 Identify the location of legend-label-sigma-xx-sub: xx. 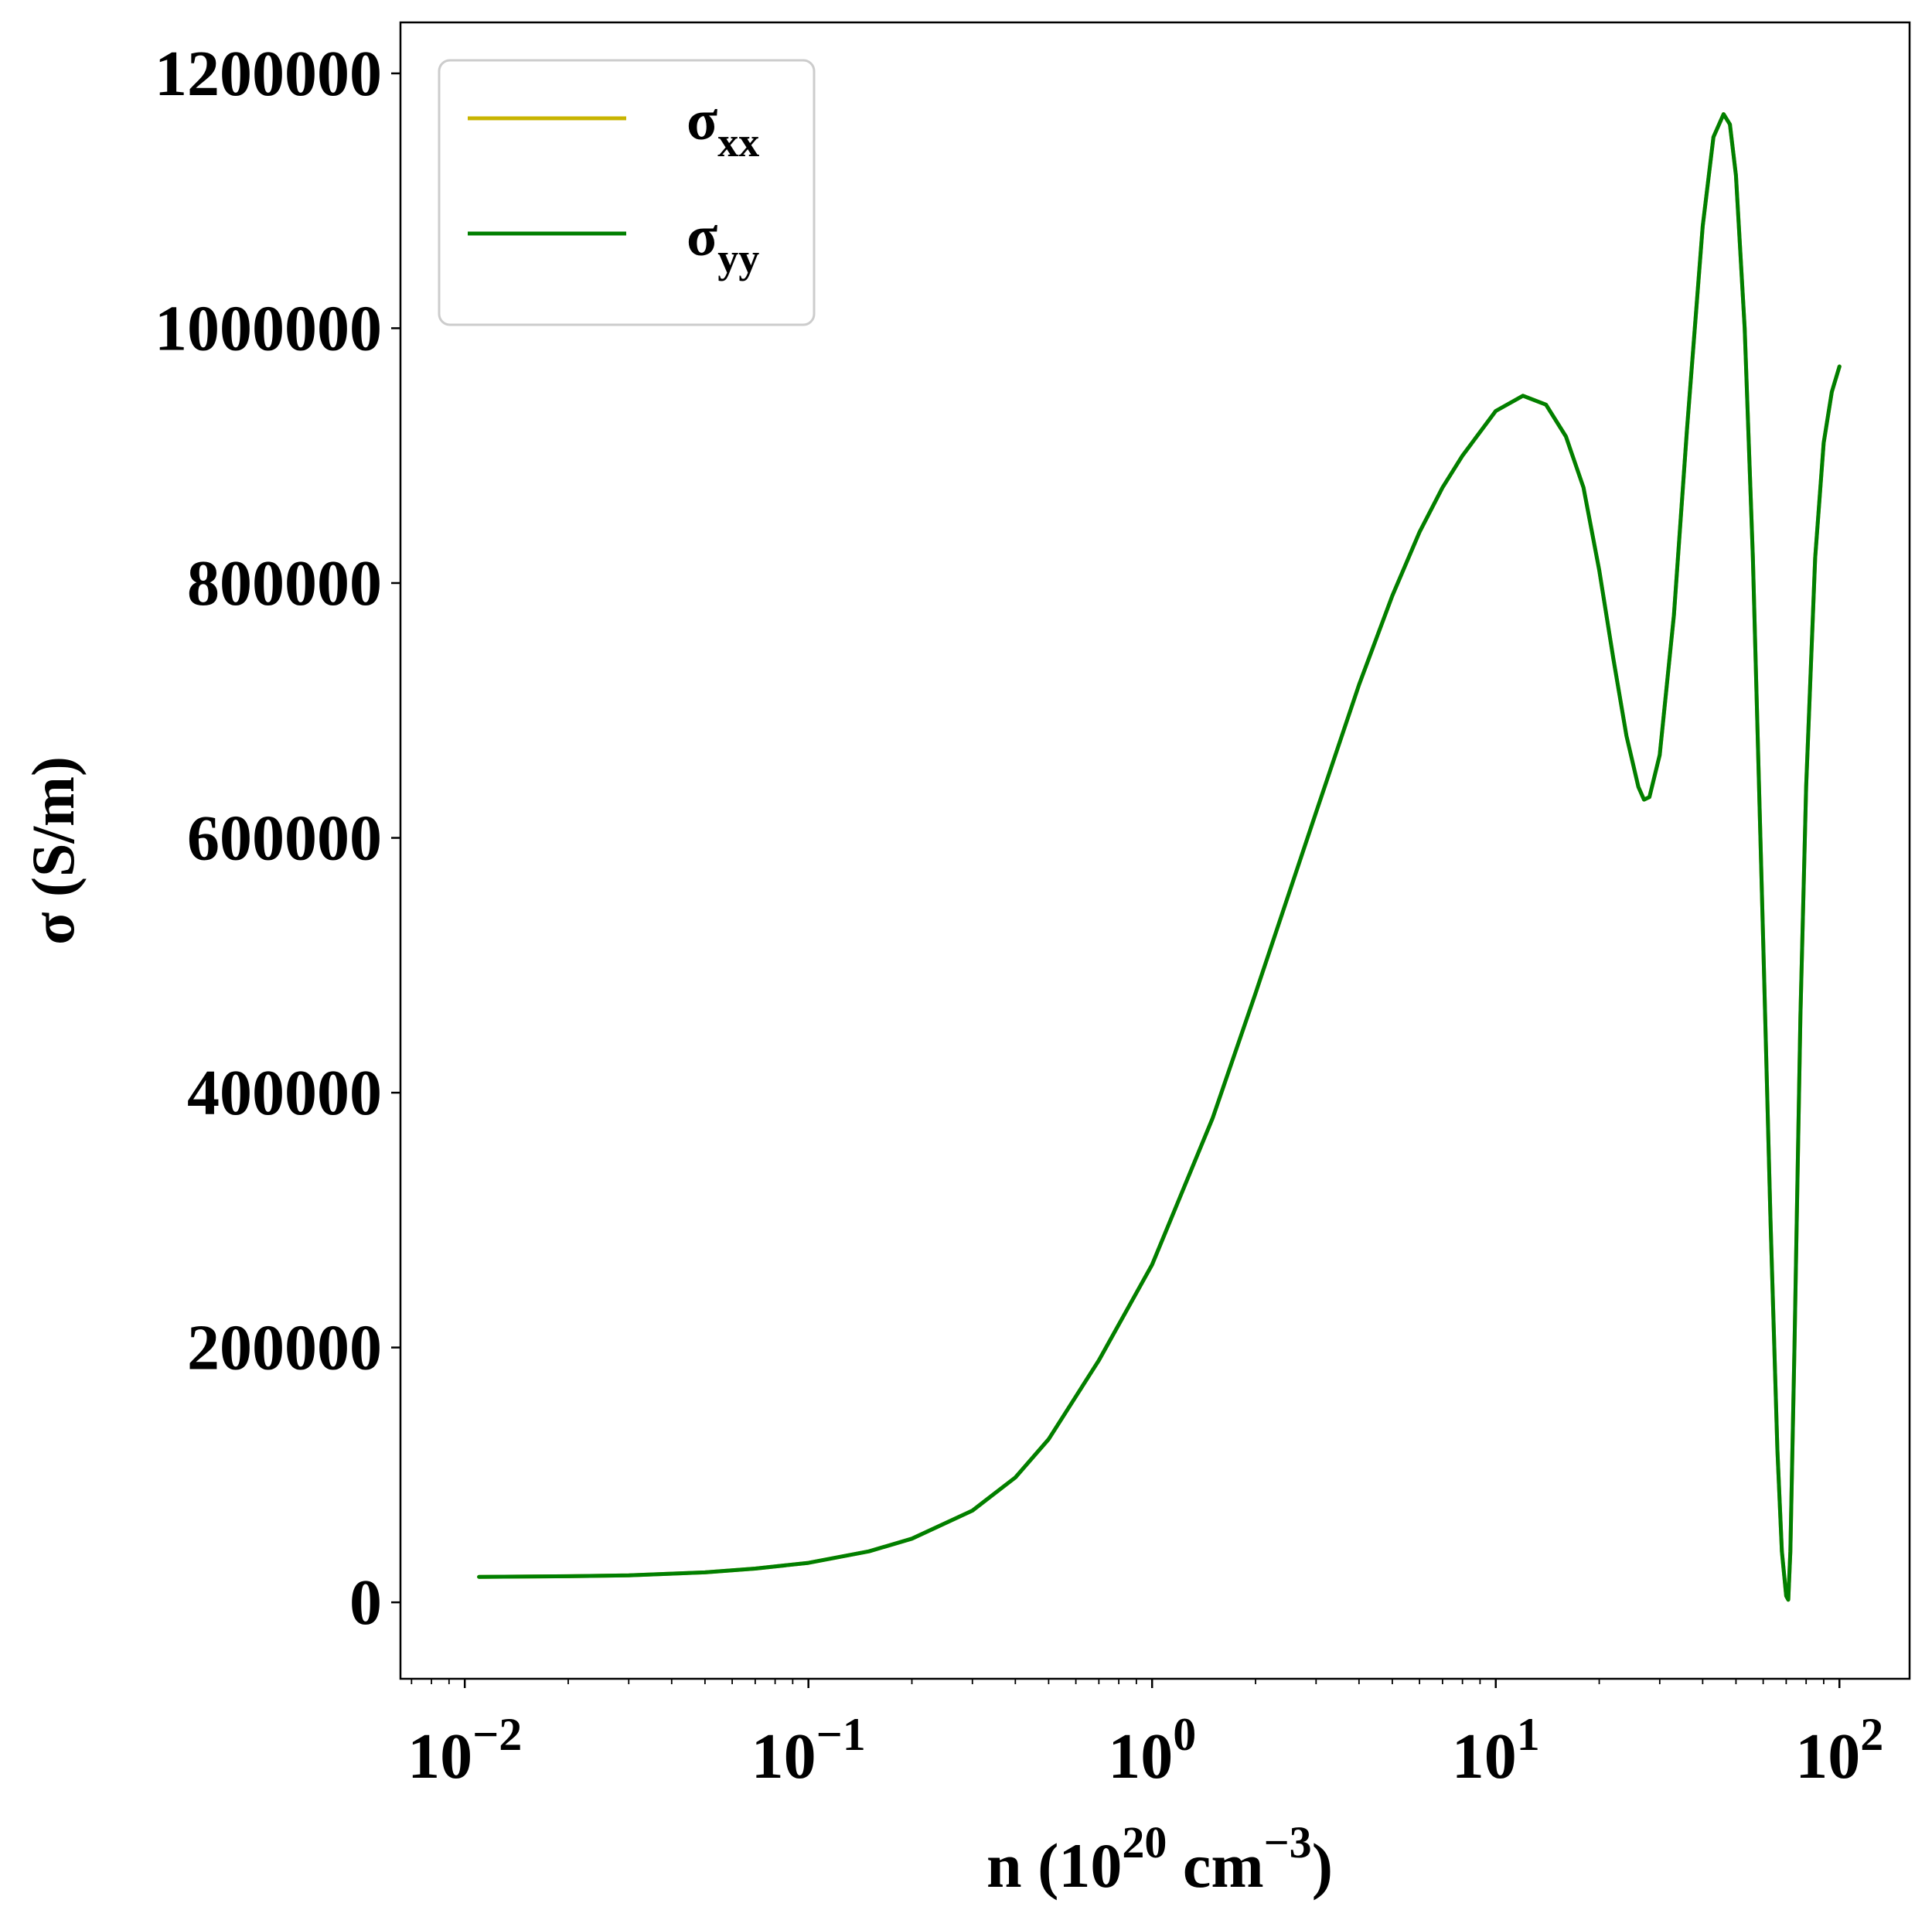
(738, 142).